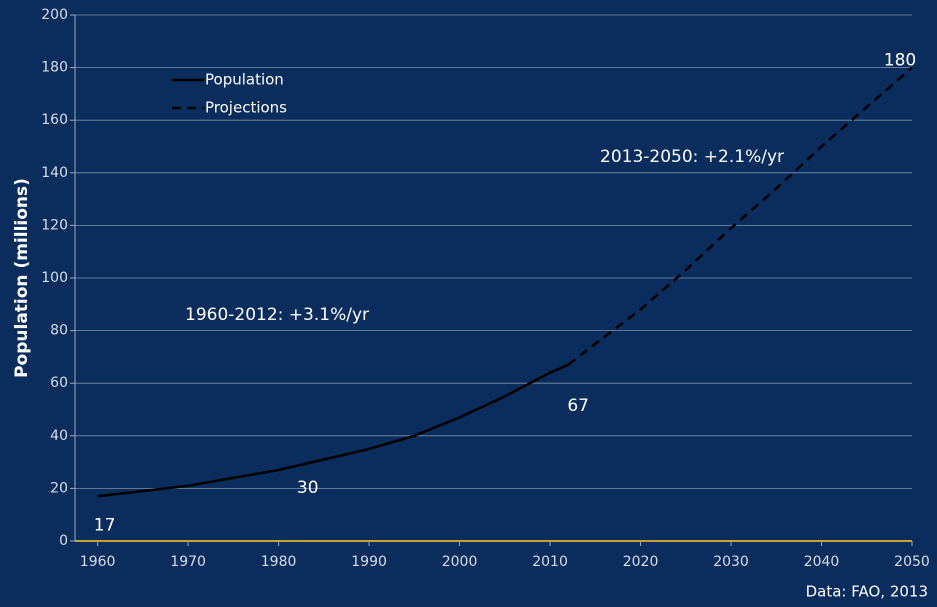 The width and height of the screenshot is (937, 607). What do you see at coordinates (550, 562) in the screenshot?
I see `x-tick-label: 2010` at bounding box center [550, 562].